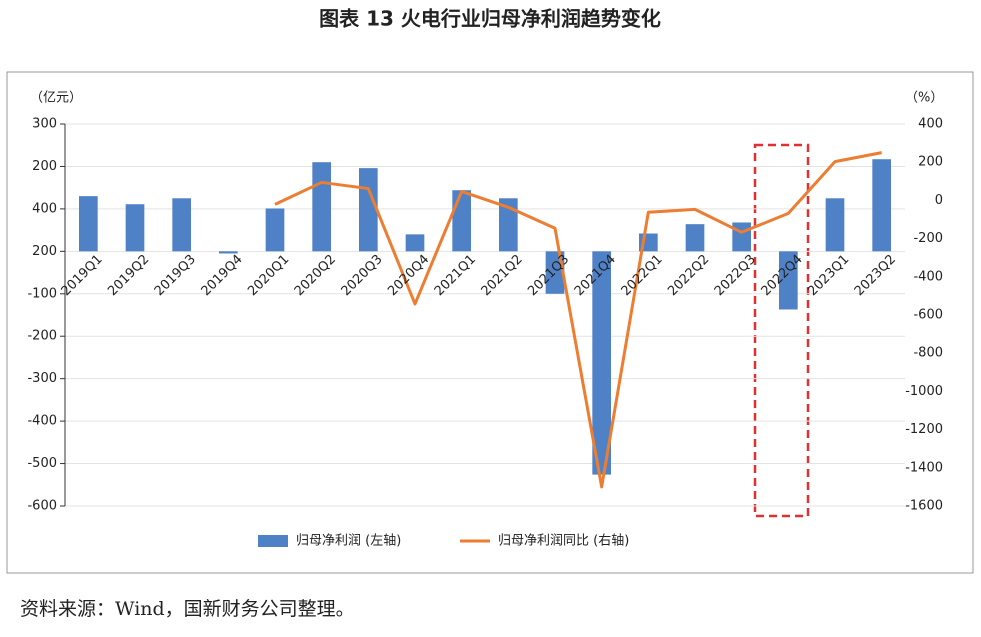 This screenshot has height=637, width=981. Describe the element at coordinates (175, 275) in the screenshot. I see `x-tick-label: 2019Q3` at that location.